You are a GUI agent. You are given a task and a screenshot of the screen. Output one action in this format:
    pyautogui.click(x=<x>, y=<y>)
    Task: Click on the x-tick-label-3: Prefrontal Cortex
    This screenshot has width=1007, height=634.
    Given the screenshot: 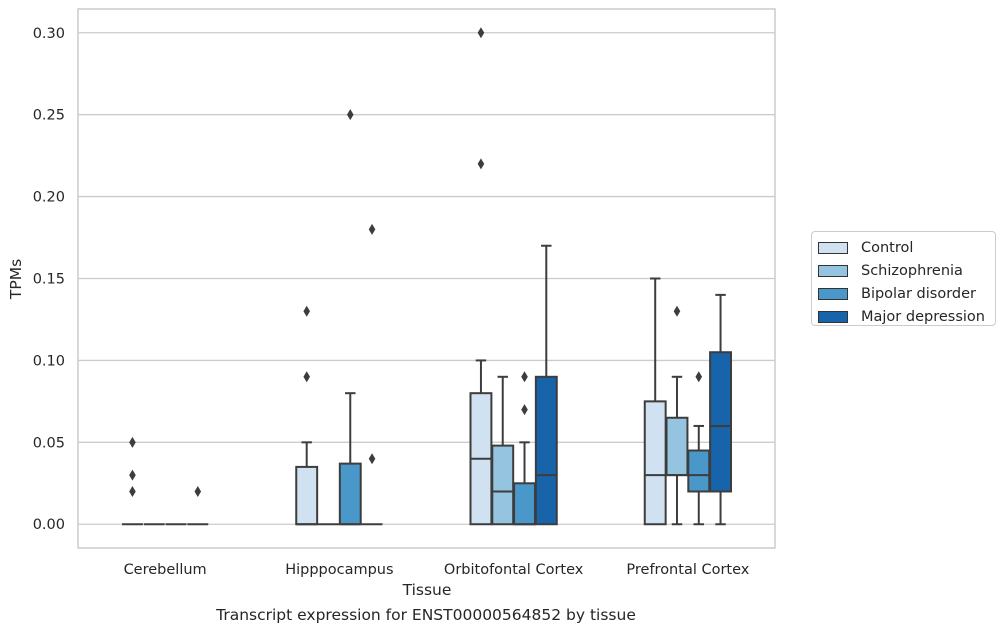 What is the action you would take?
    pyautogui.click(x=687, y=570)
    